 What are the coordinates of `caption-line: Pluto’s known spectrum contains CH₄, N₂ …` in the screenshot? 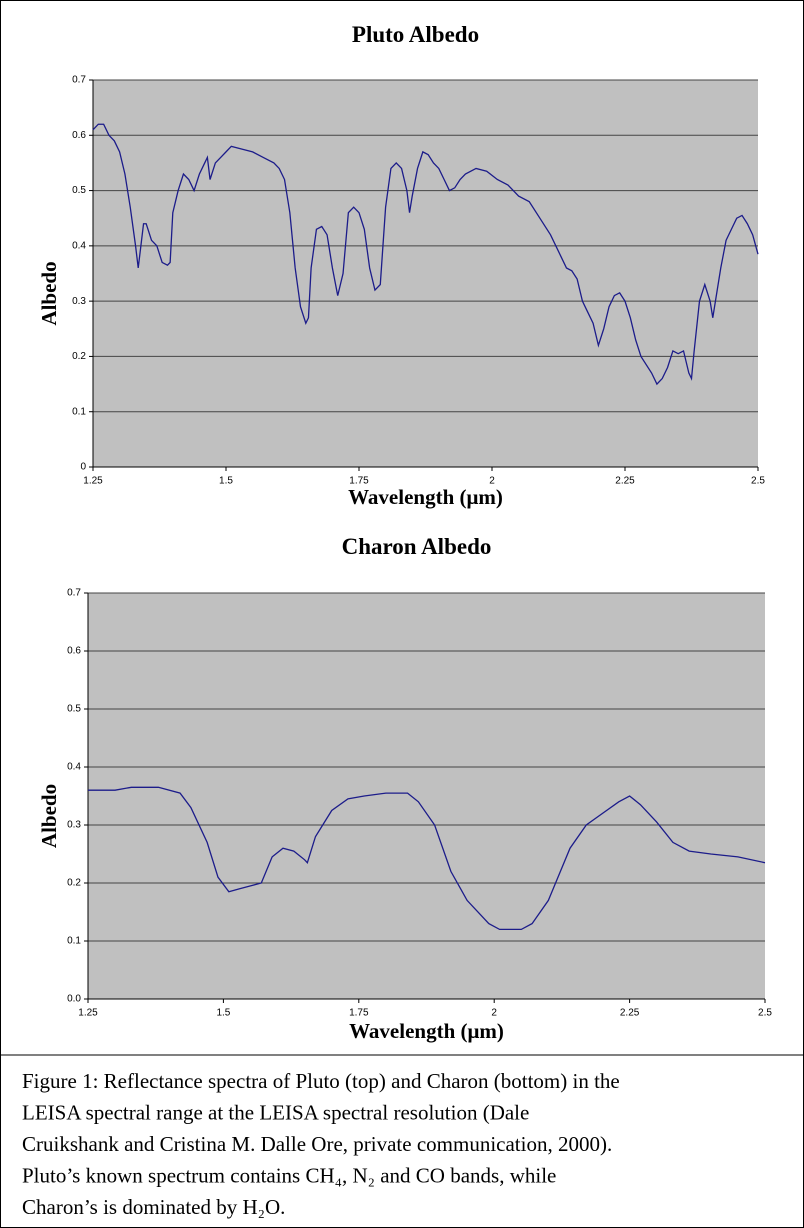 It's located at (289, 1176).